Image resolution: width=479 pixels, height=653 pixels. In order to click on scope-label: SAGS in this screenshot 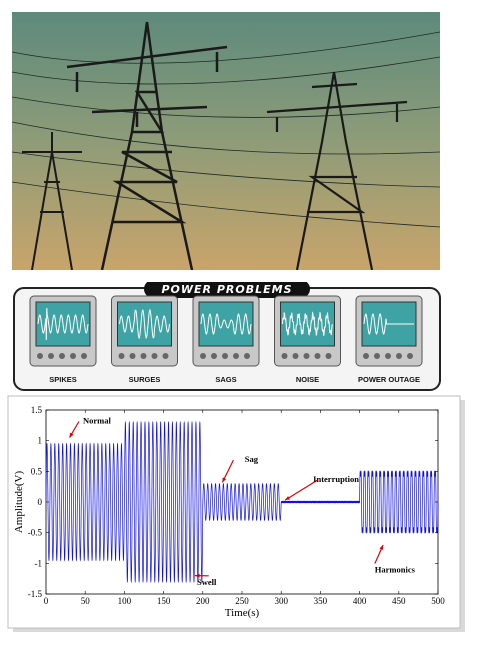, I will do `click(225, 379)`.